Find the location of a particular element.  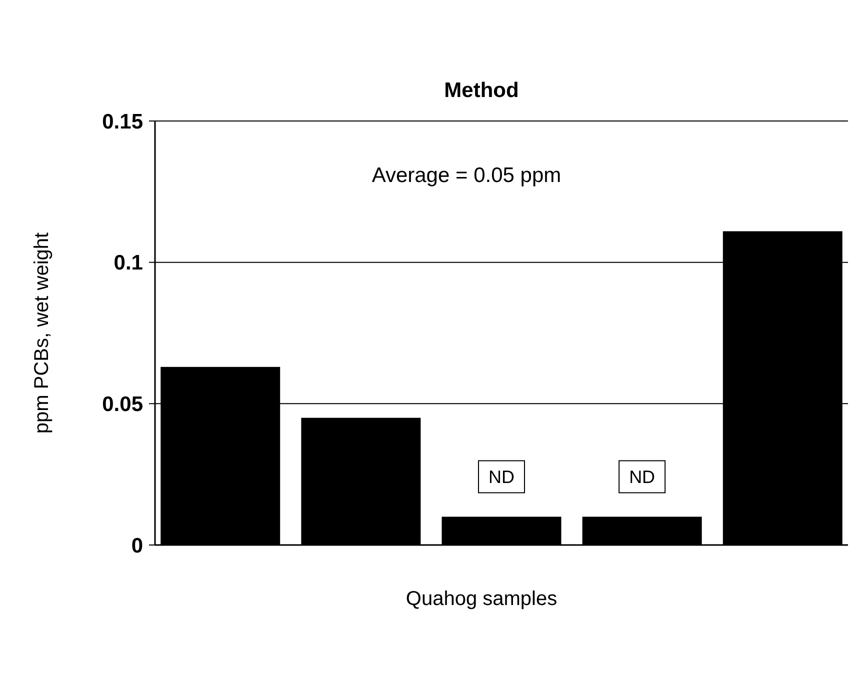

y-axis-title: ppm PCBs, wet weight is located at coordinates (42, 333).